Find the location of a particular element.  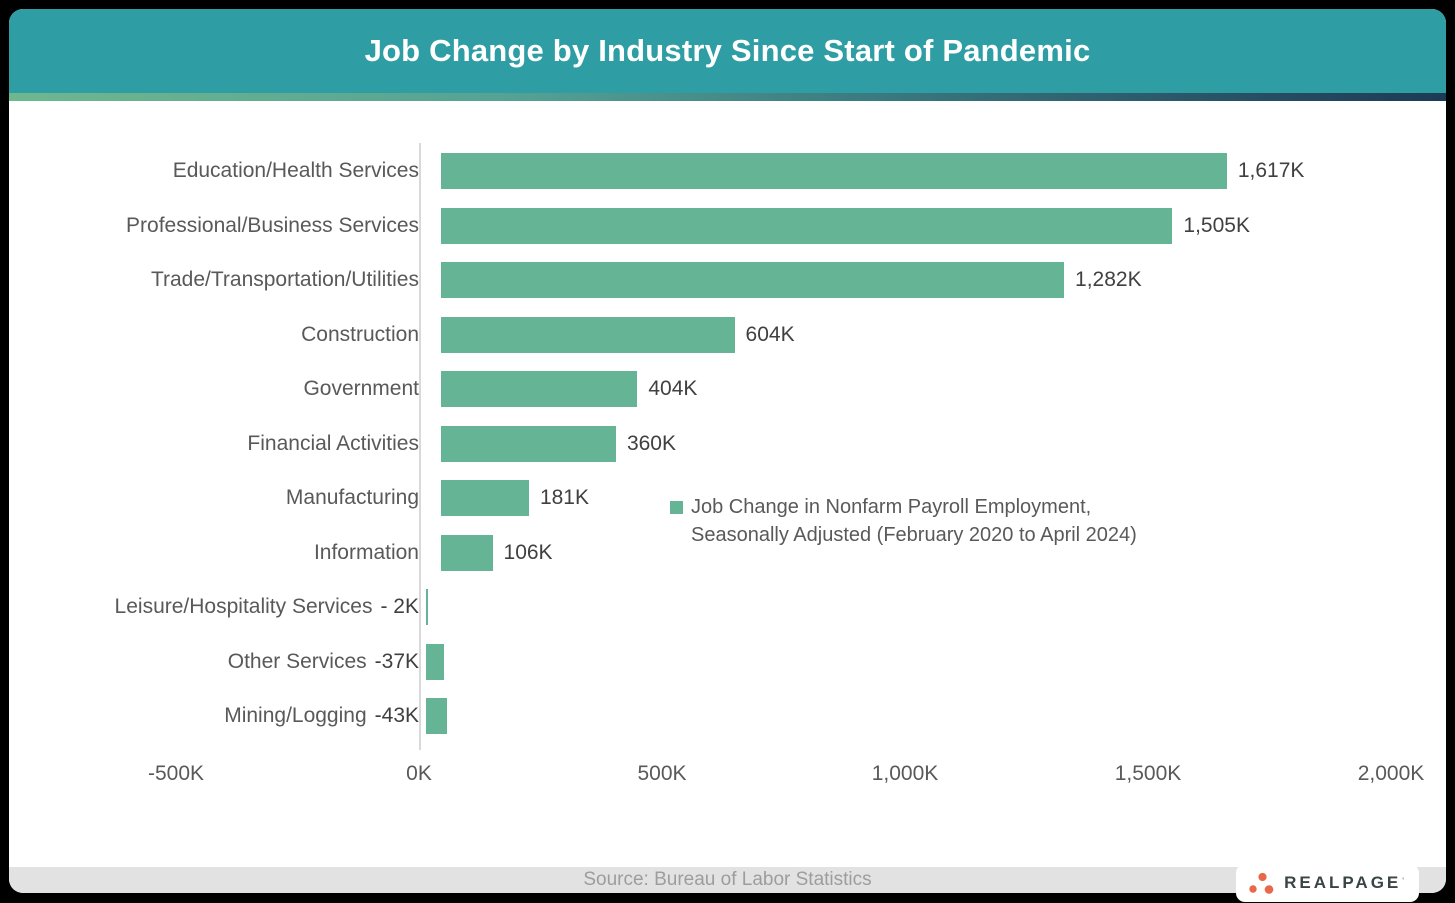

category-zone: Leisure/Hospitality Services - 2K is located at coordinates (218, 607).